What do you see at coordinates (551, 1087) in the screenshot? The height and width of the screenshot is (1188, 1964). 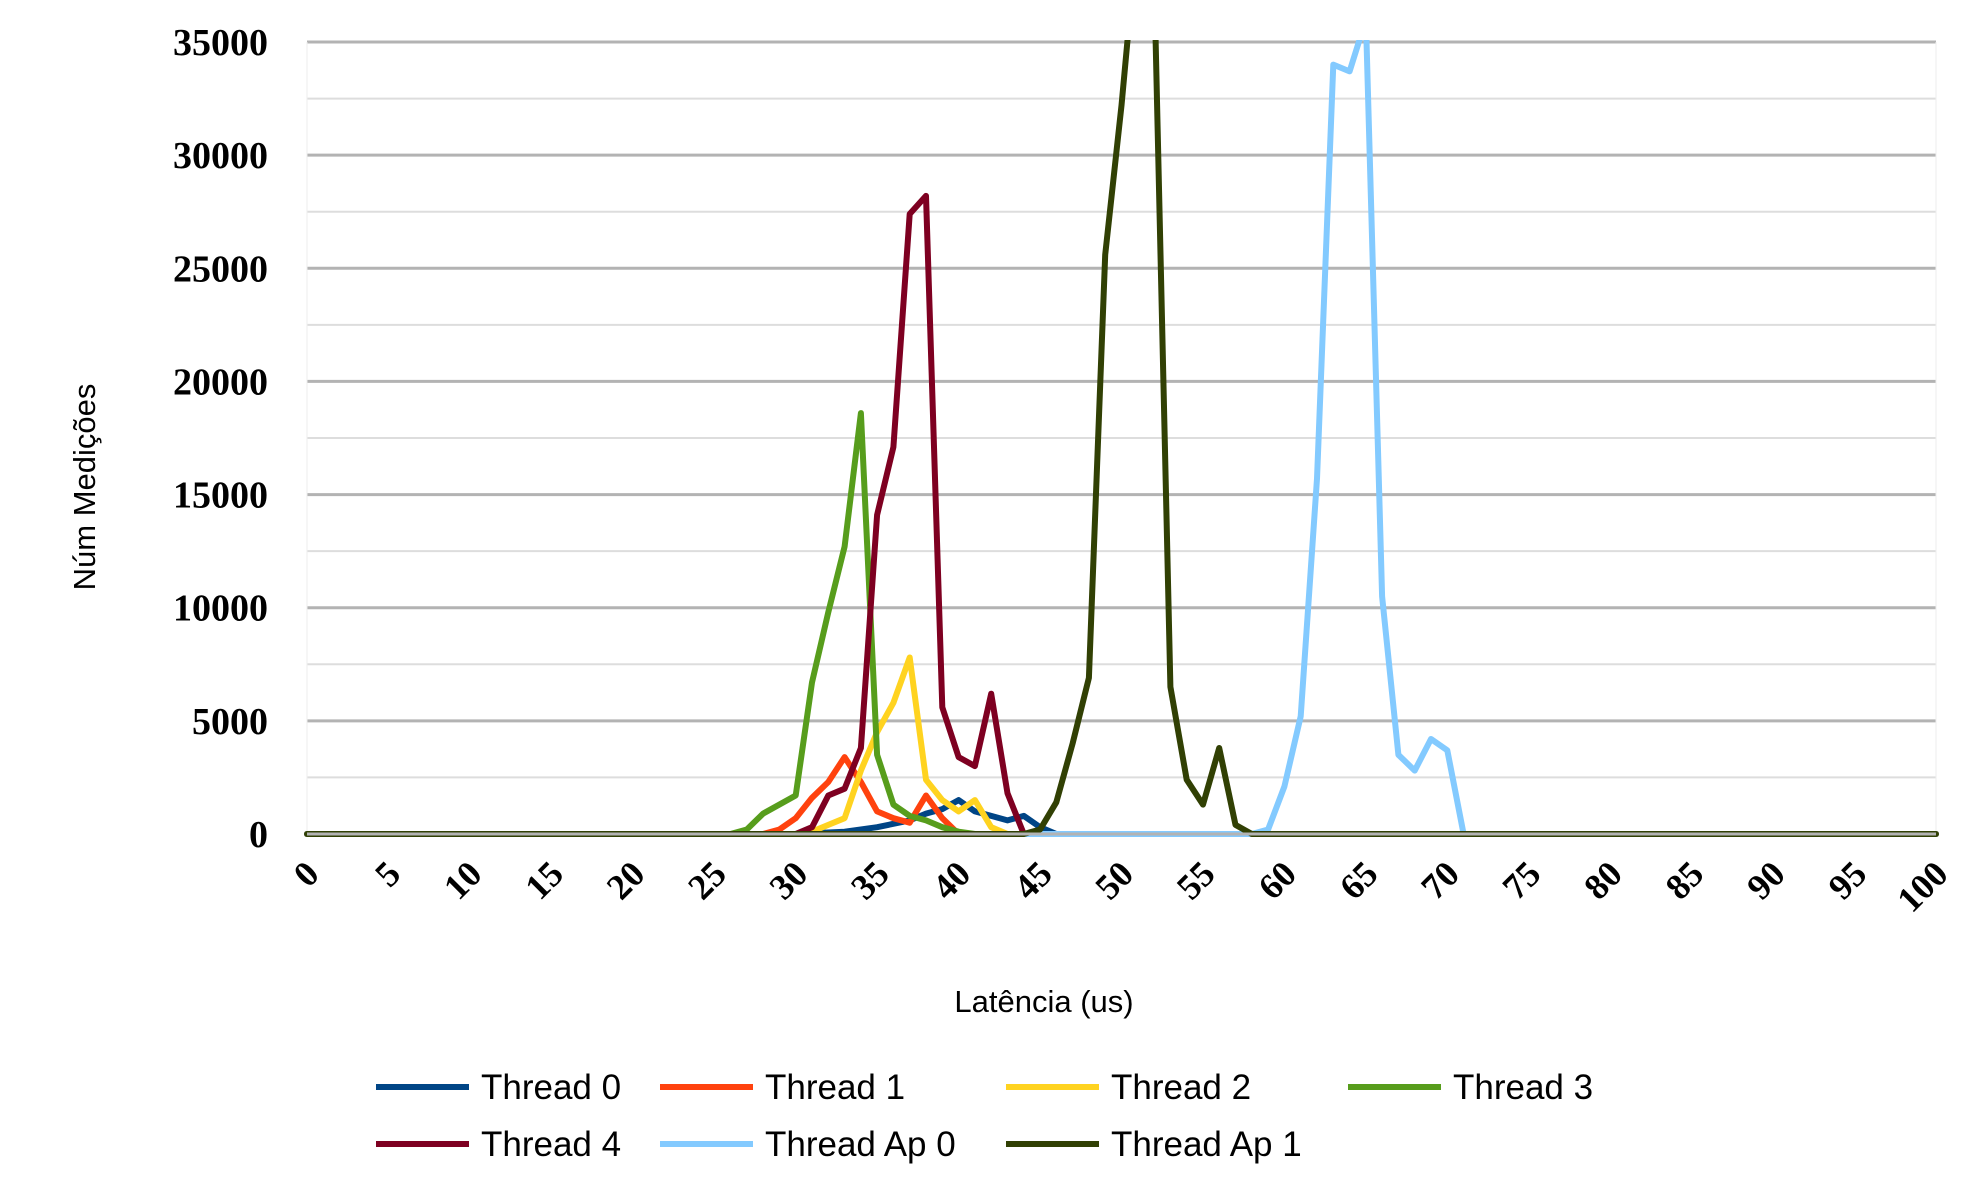 I see `legend-label: Thread 0` at bounding box center [551, 1087].